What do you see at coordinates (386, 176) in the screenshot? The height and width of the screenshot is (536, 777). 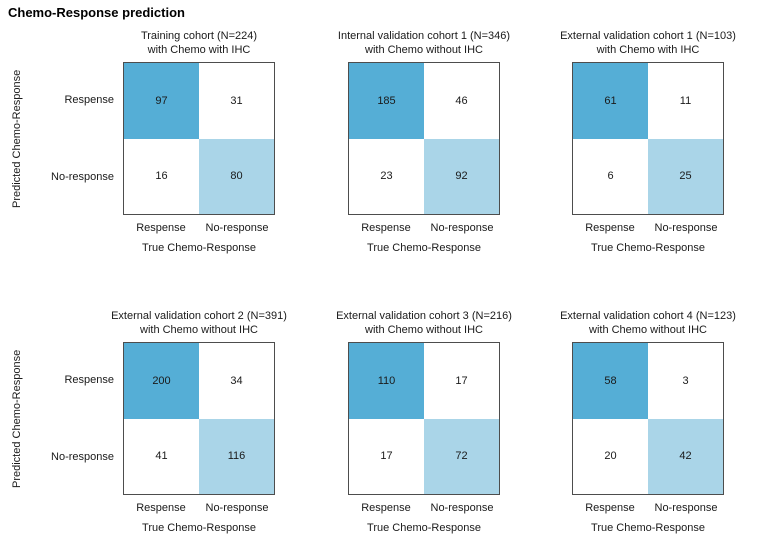 I see `matrix-cell-fn: 23` at bounding box center [386, 176].